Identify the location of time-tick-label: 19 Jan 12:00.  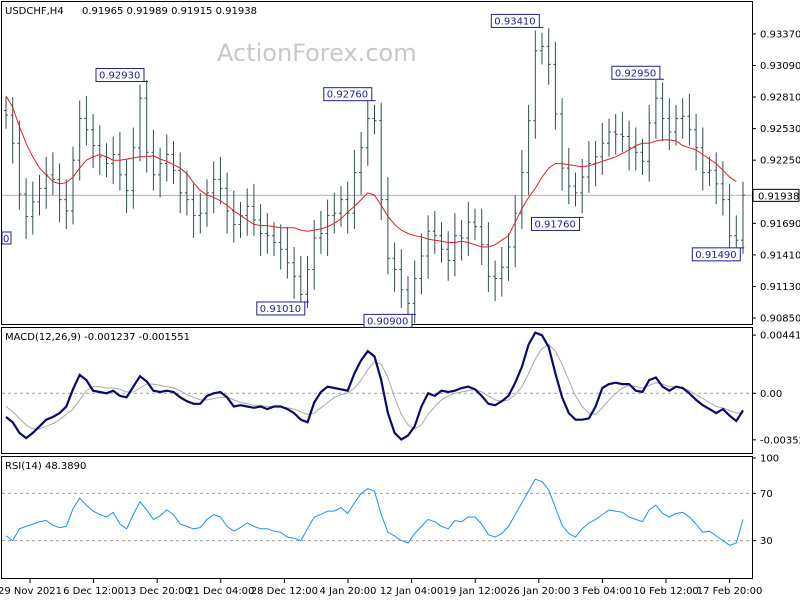
(475, 591).